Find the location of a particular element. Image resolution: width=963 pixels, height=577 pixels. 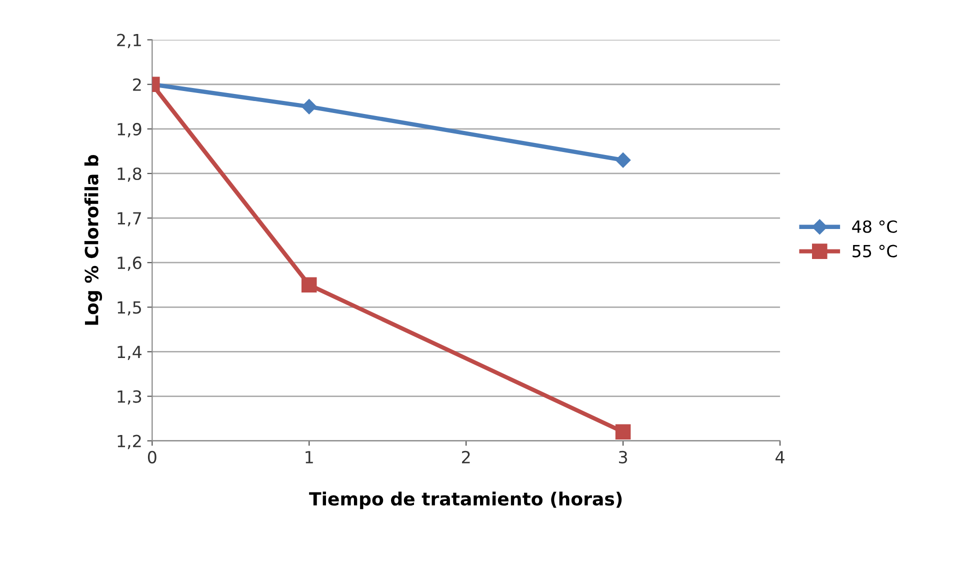

x-tick-label: 0 is located at coordinates (152, 457).